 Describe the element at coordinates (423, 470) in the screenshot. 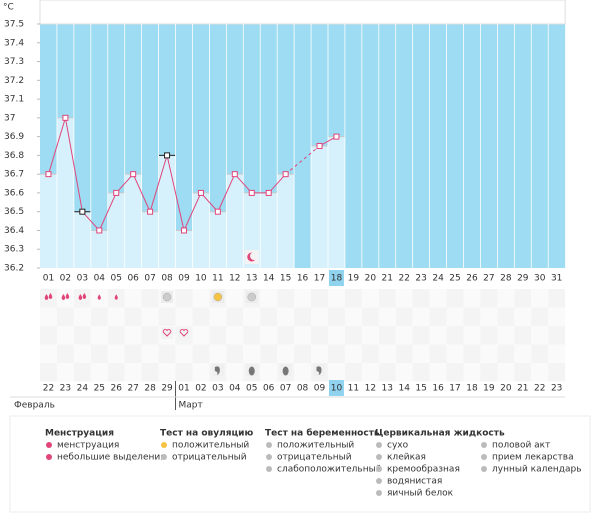

I see `legend-item: кремообразная` at that location.